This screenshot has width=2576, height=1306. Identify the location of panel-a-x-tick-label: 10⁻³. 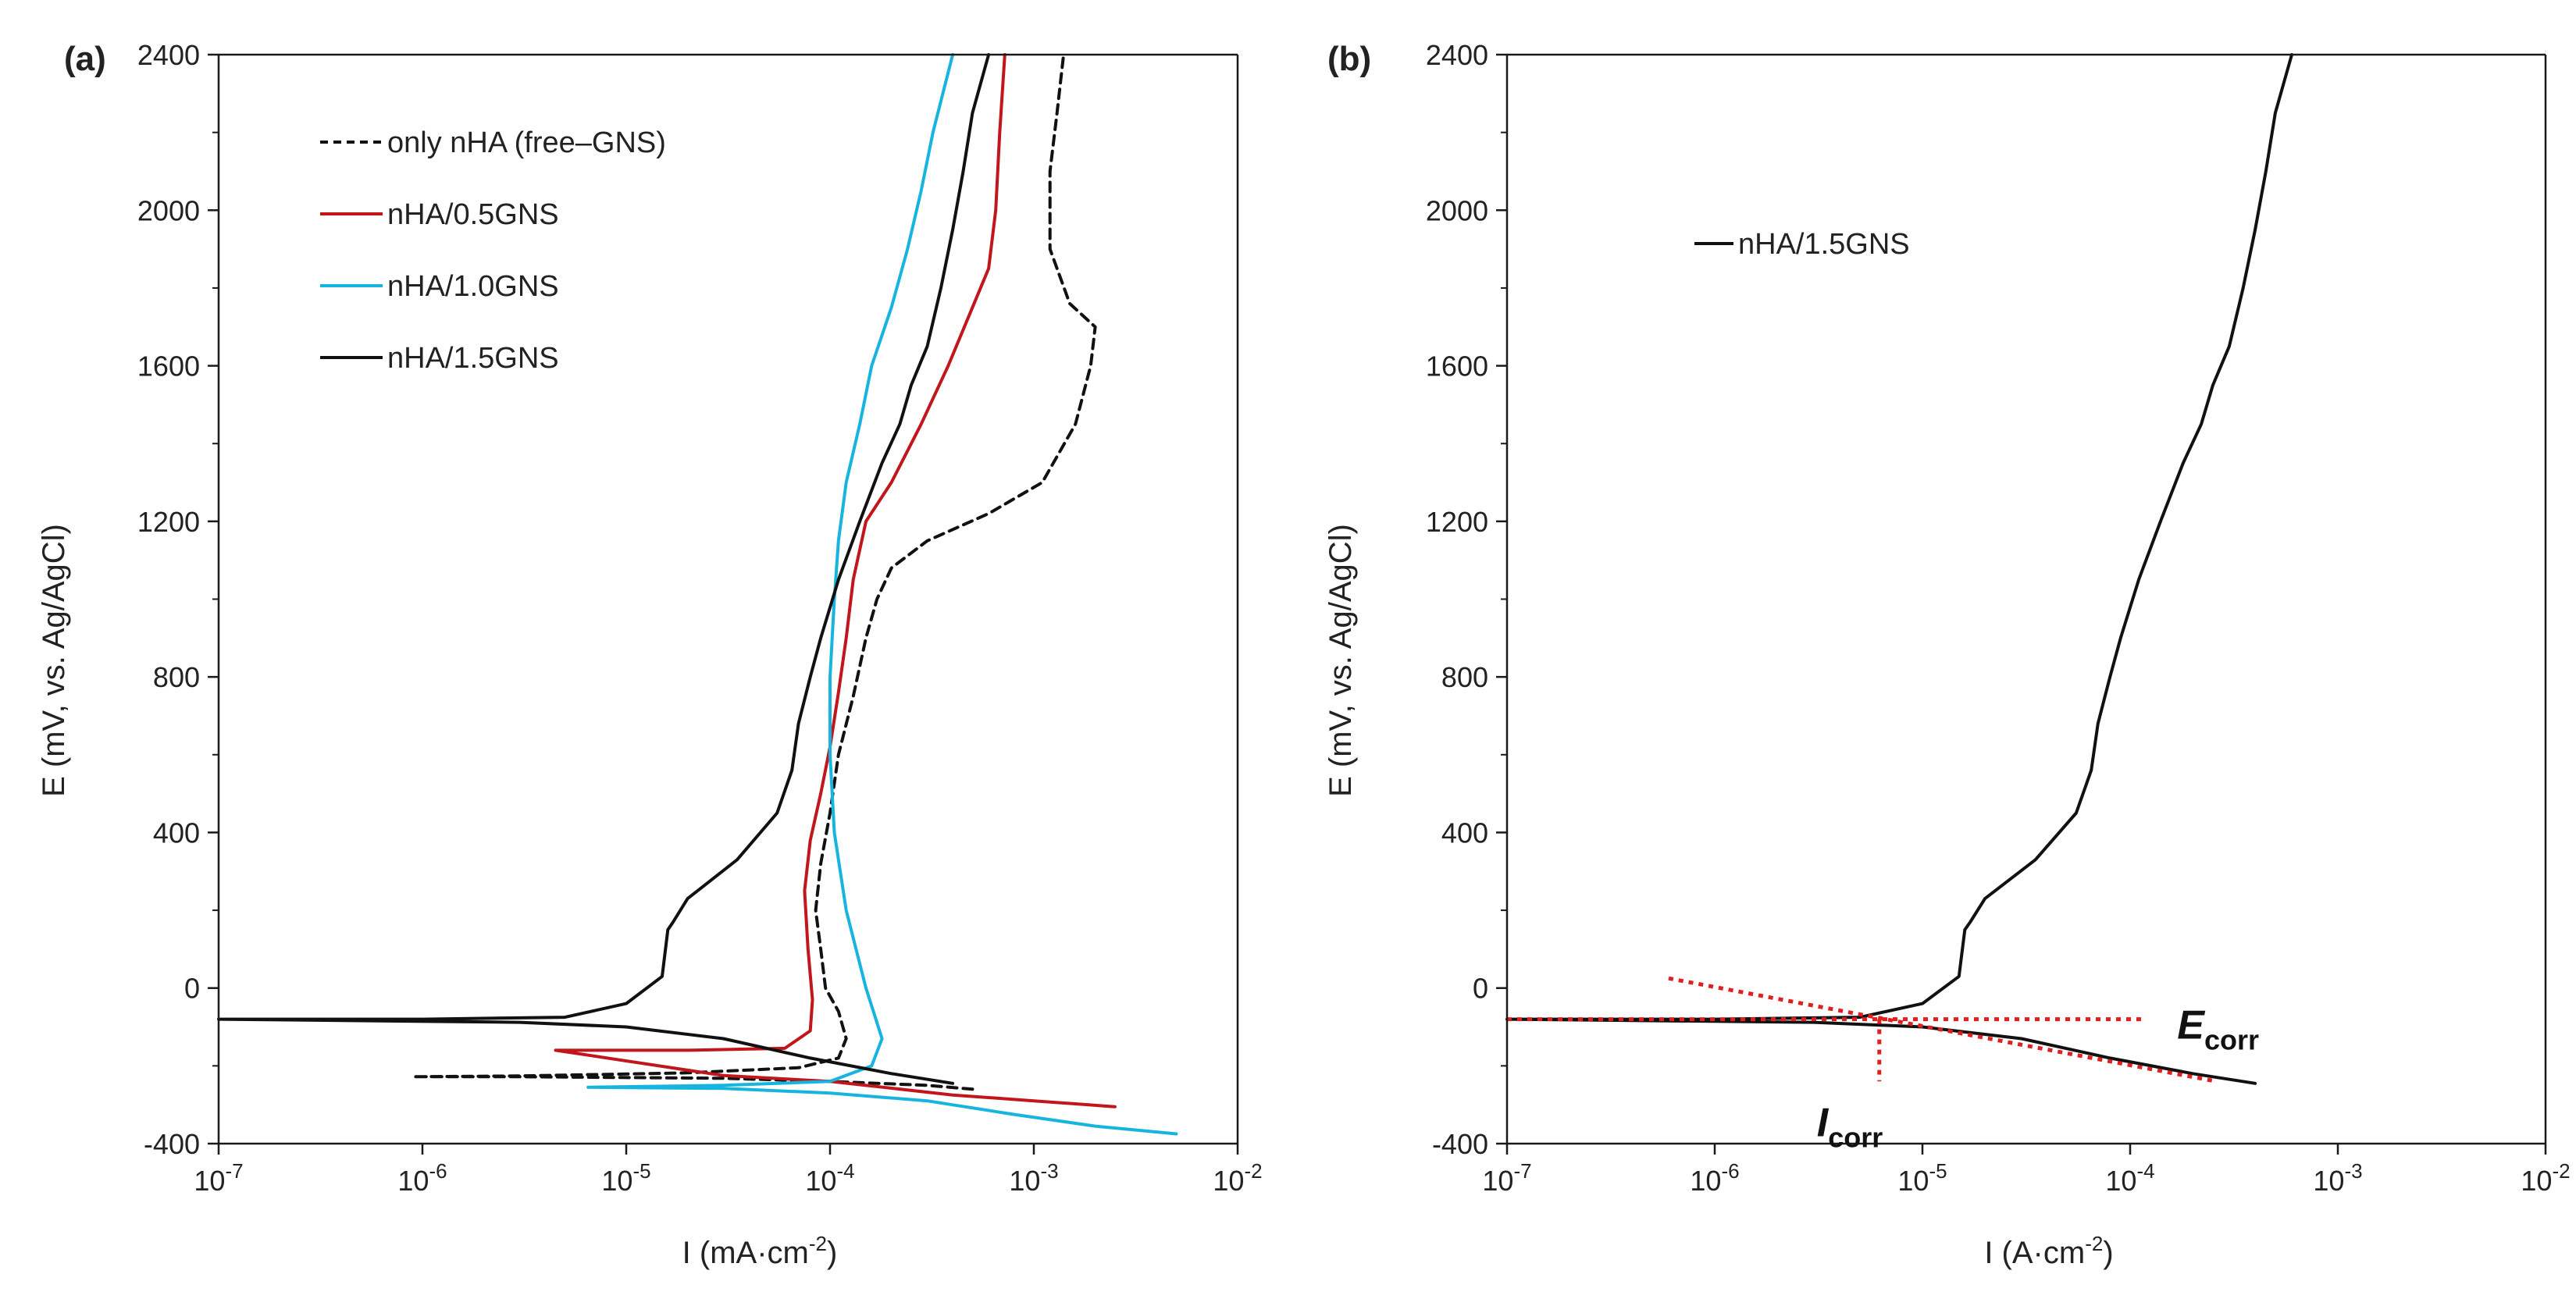
(1033, 1178).